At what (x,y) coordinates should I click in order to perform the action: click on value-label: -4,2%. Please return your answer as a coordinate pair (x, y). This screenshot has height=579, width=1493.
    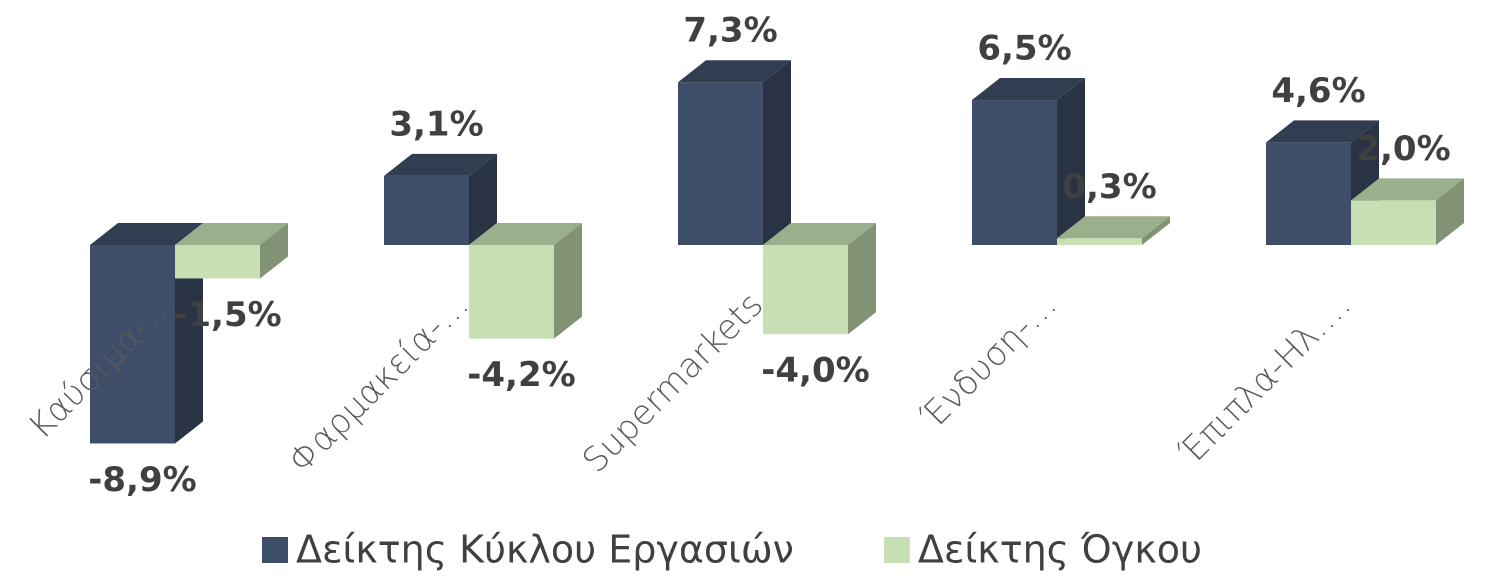
    Looking at the image, I should click on (521, 375).